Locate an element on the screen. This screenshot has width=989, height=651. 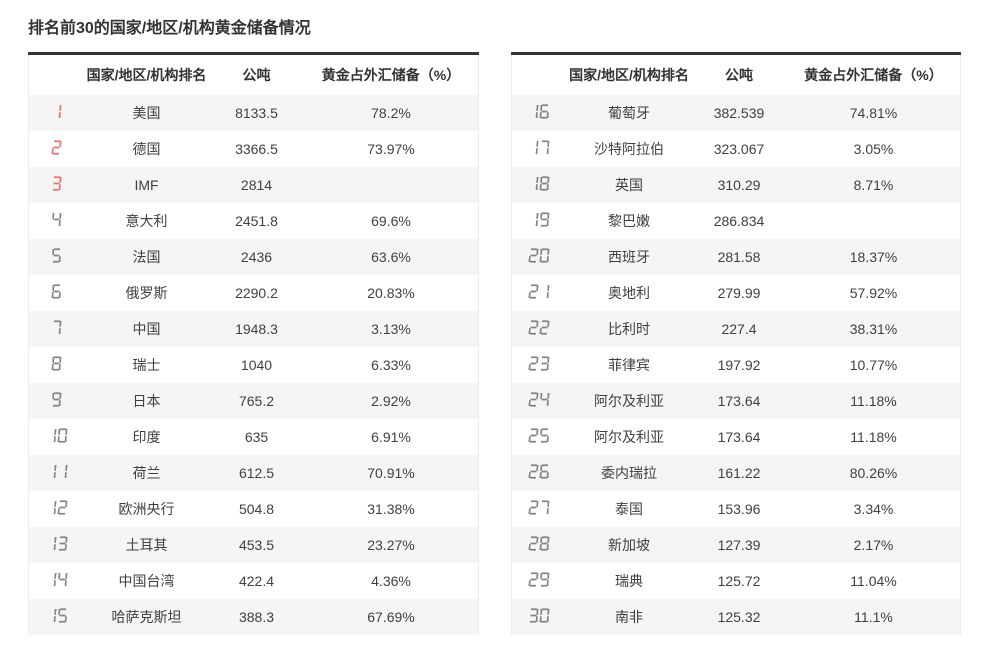
tons-cell: 281.58 is located at coordinates (739, 257).